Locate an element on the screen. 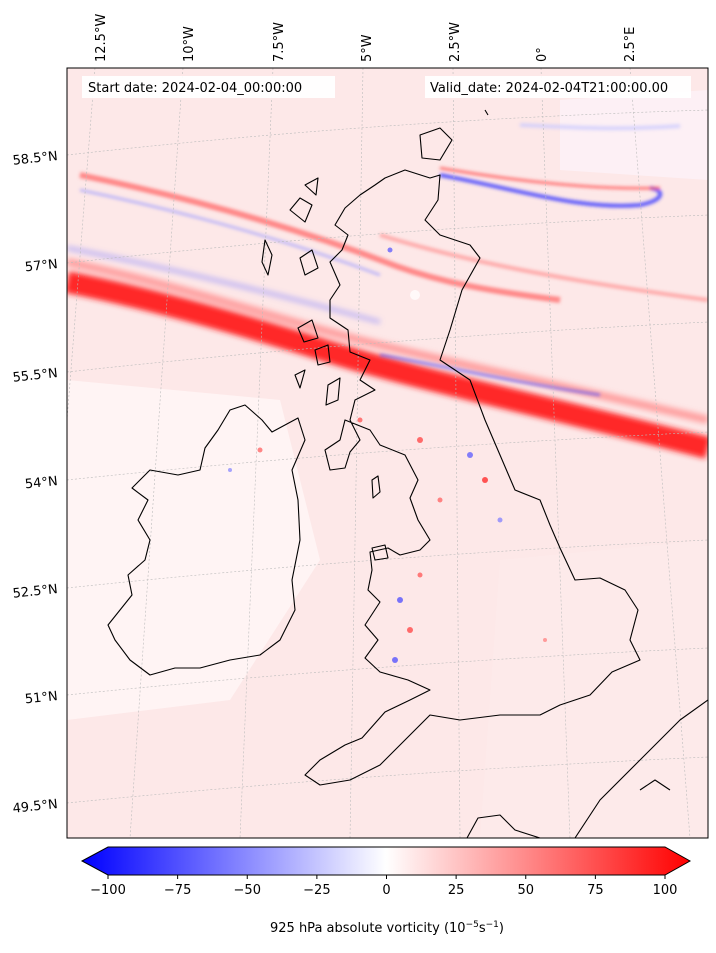 Image resolution: width=716 pixels, height=953 pixels. colorbar-tick-label: −50 is located at coordinates (247, 890).